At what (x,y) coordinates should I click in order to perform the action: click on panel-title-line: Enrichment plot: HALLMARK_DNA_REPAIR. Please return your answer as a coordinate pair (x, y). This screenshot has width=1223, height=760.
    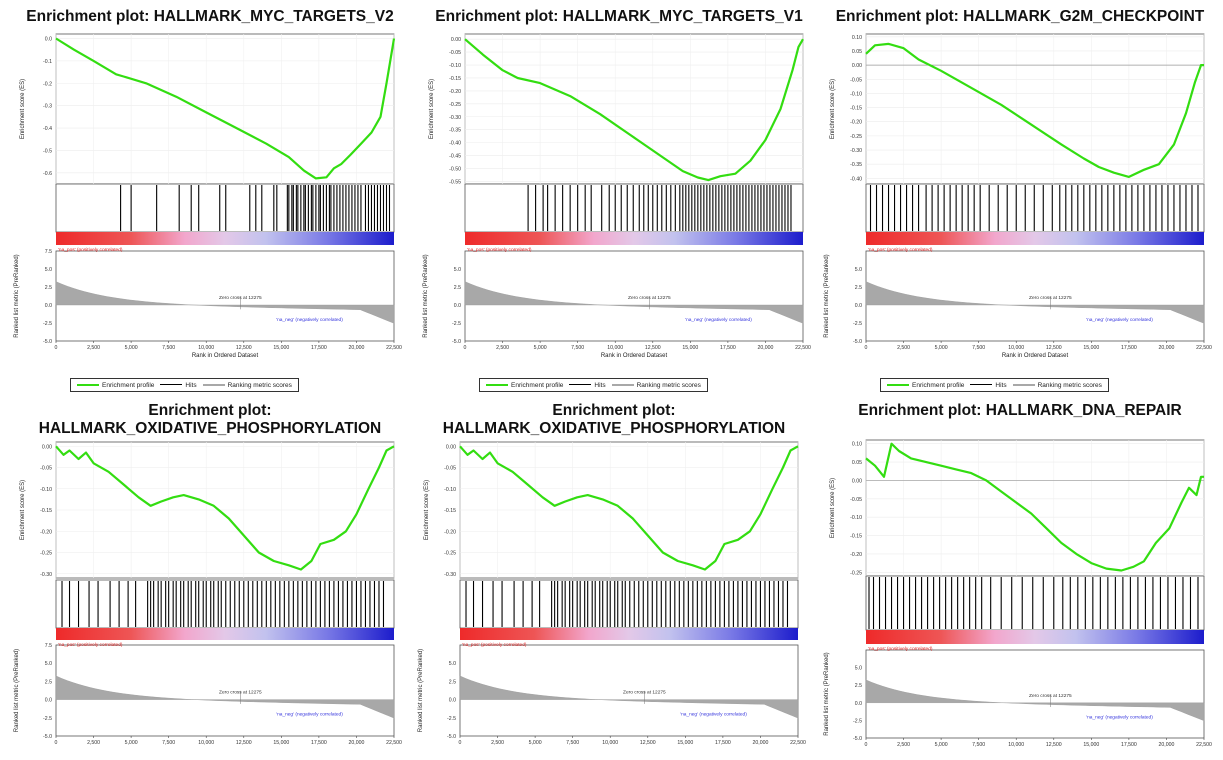
    Looking at the image, I should click on (1020, 410).